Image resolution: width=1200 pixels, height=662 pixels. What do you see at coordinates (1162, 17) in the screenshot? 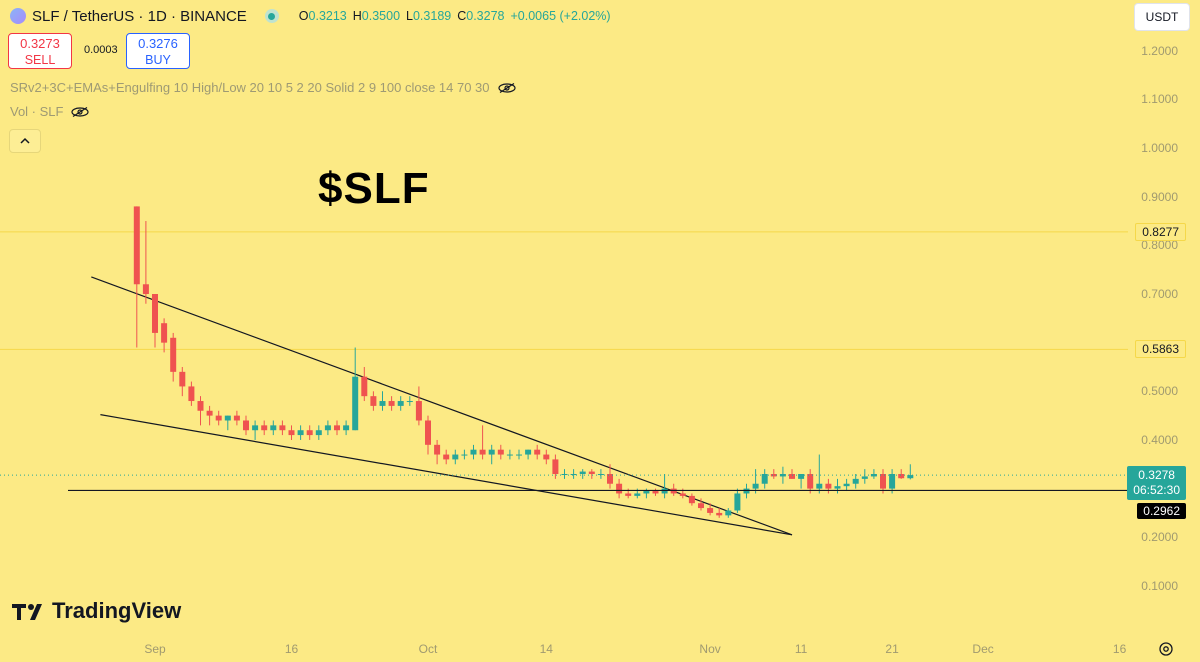
I see `currency-selector: USDT` at bounding box center [1162, 17].